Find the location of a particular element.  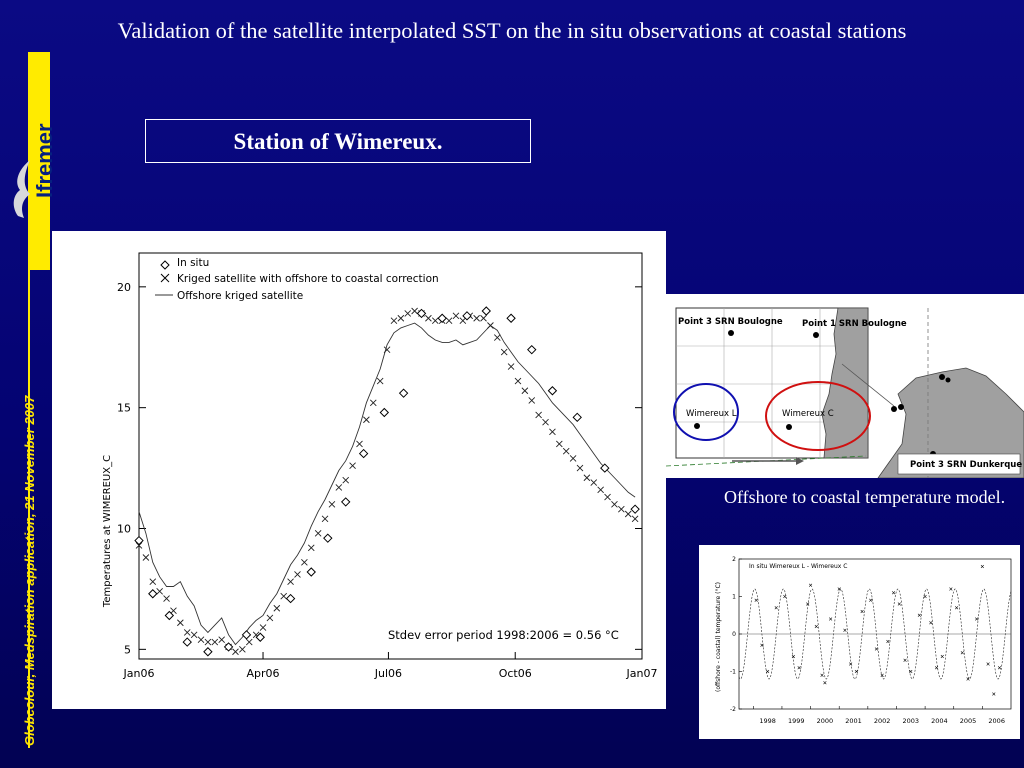

x-tick-label: Jan07 is located at coordinates (642, 673).